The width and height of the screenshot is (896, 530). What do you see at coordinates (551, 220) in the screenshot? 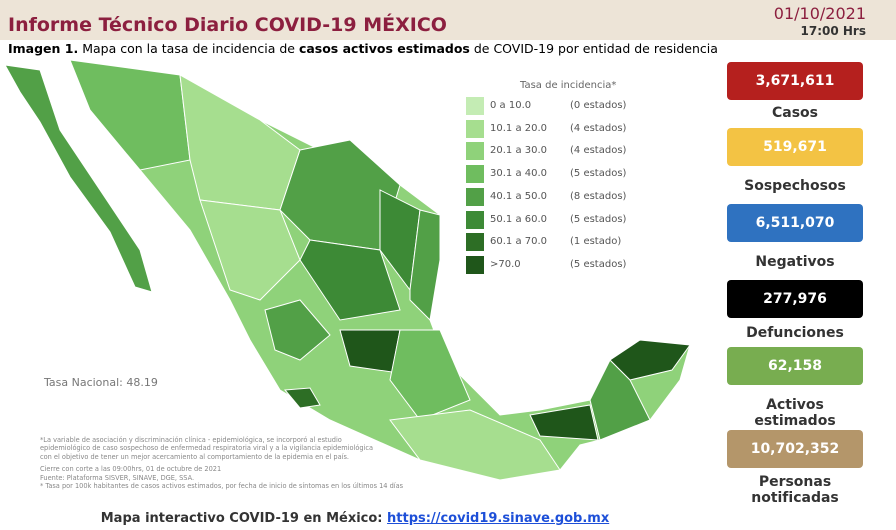
I see `legend-item: 50.1 a 60.0 (5 estados)` at bounding box center [551, 220].